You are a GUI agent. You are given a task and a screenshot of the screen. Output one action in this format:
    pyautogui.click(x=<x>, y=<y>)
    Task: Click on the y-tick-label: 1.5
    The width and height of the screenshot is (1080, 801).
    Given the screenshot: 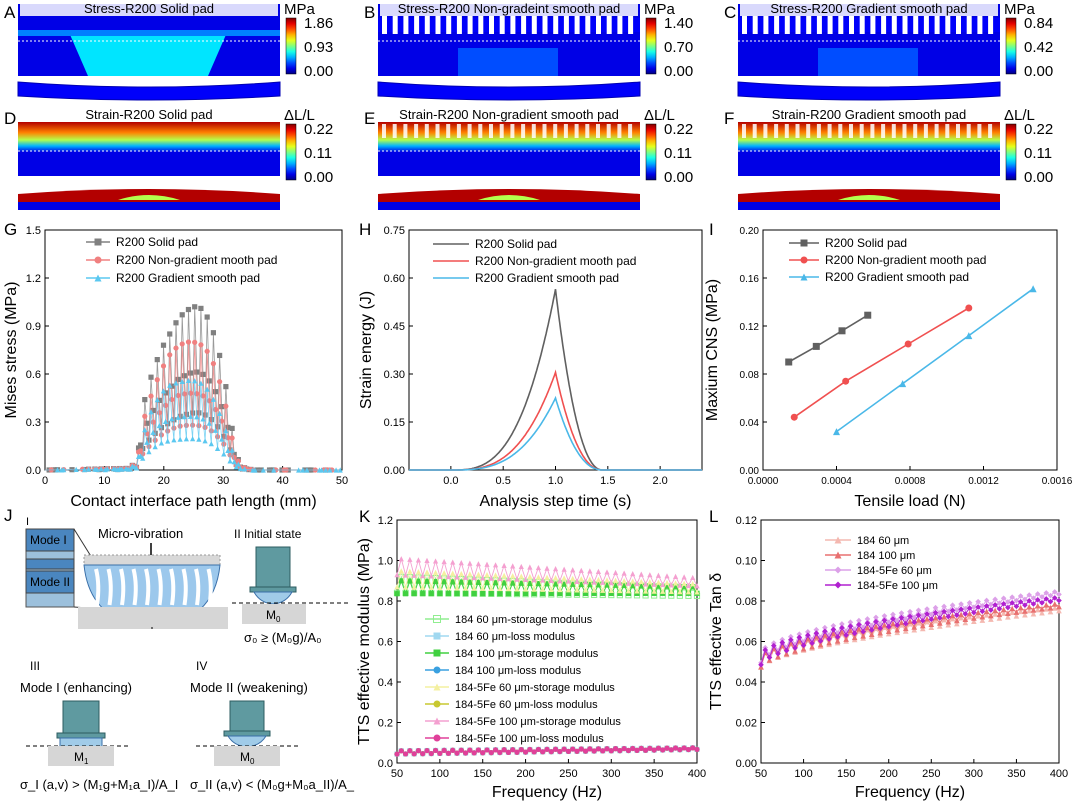 What is the action you would take?
    pyautogui.click(x=33, y=231)
    